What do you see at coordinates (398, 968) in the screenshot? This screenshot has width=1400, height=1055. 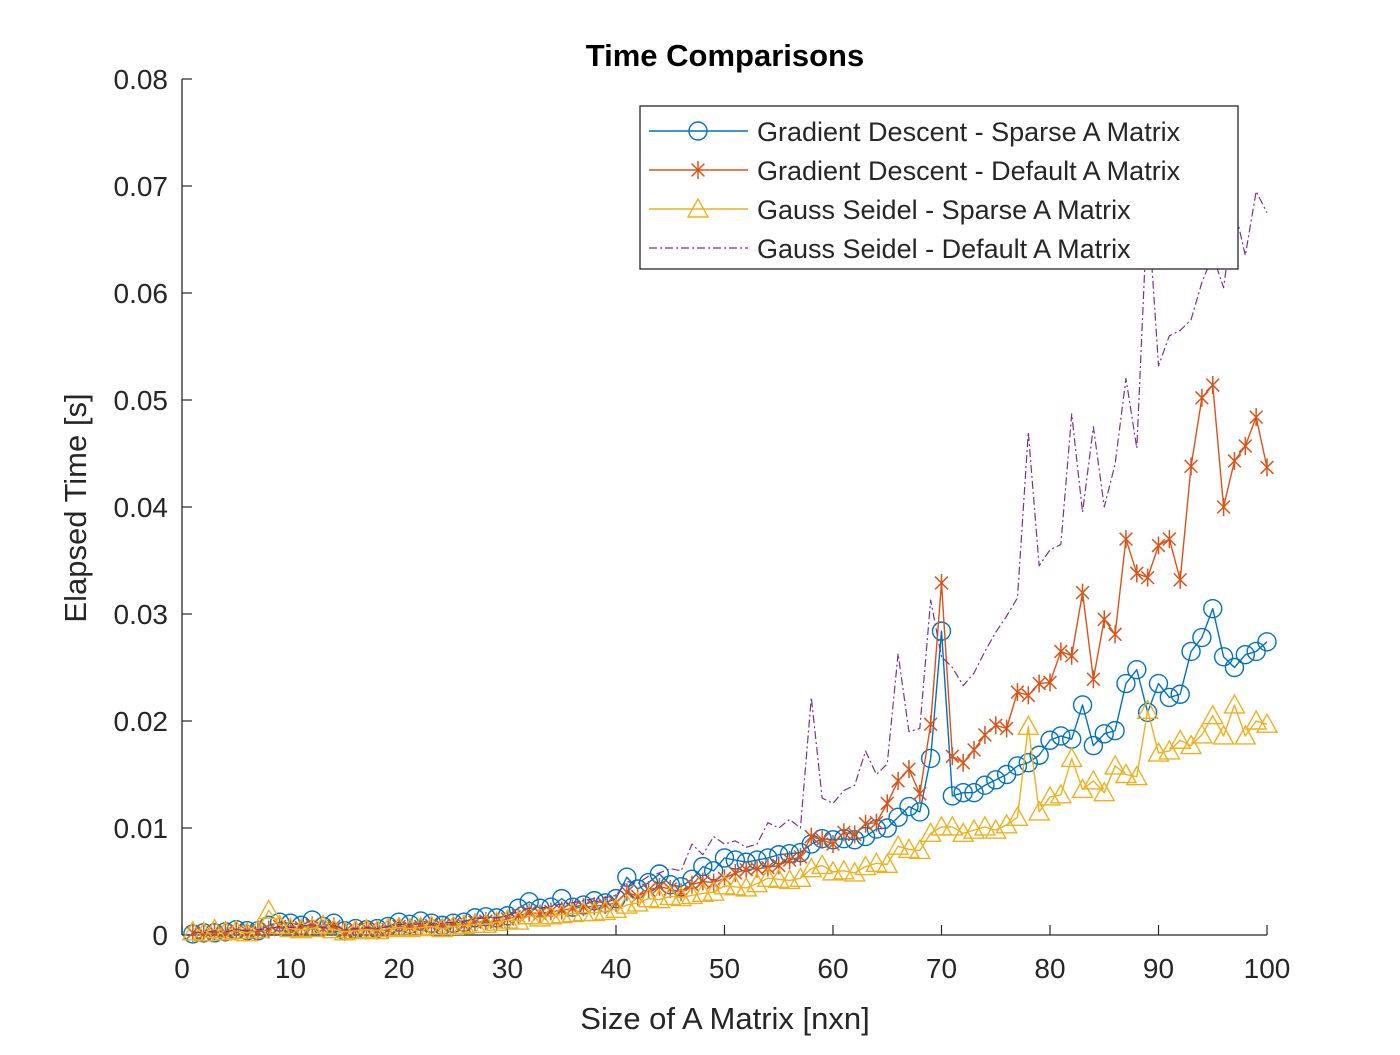 I see `x-tick-label: 20` at bounding box center [398, 968].